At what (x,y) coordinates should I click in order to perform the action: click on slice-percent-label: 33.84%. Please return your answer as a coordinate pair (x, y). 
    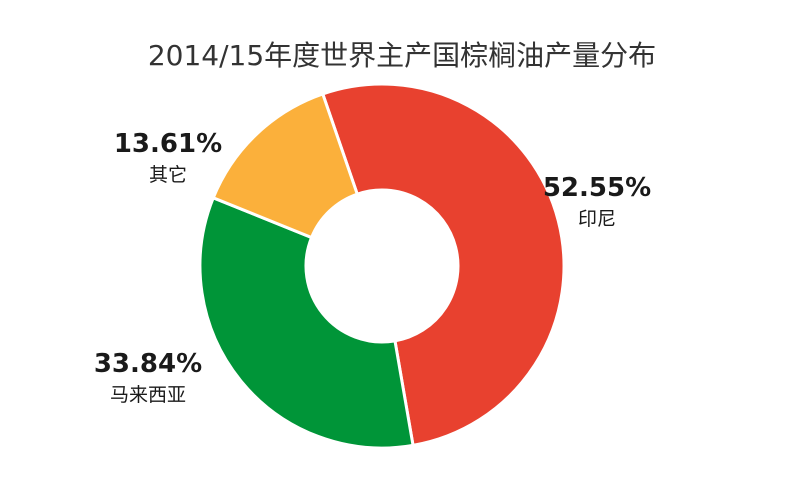
    Looking at the image, I should click on (148, 364).